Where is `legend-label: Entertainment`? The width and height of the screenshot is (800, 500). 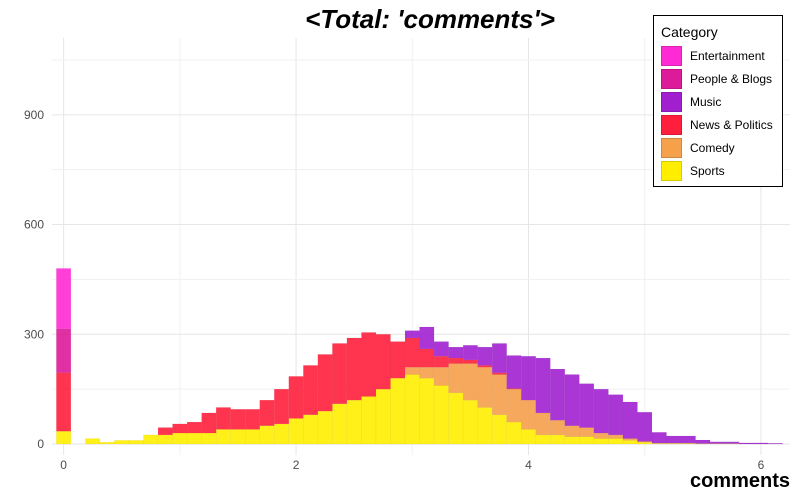 legend-label: Entertainment is located at coordinates (727, 56).